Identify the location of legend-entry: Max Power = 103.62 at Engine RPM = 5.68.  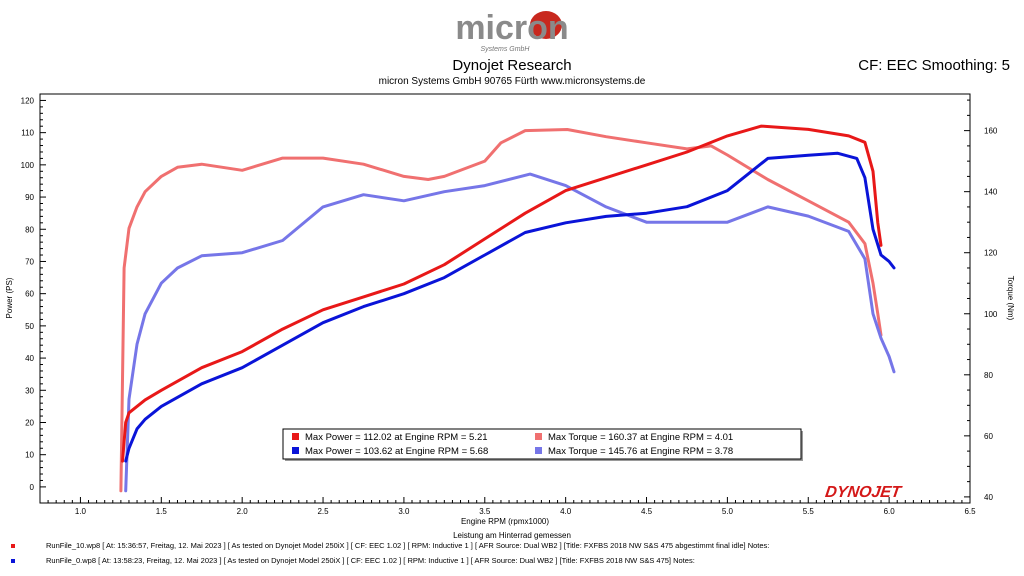
(396, 451).